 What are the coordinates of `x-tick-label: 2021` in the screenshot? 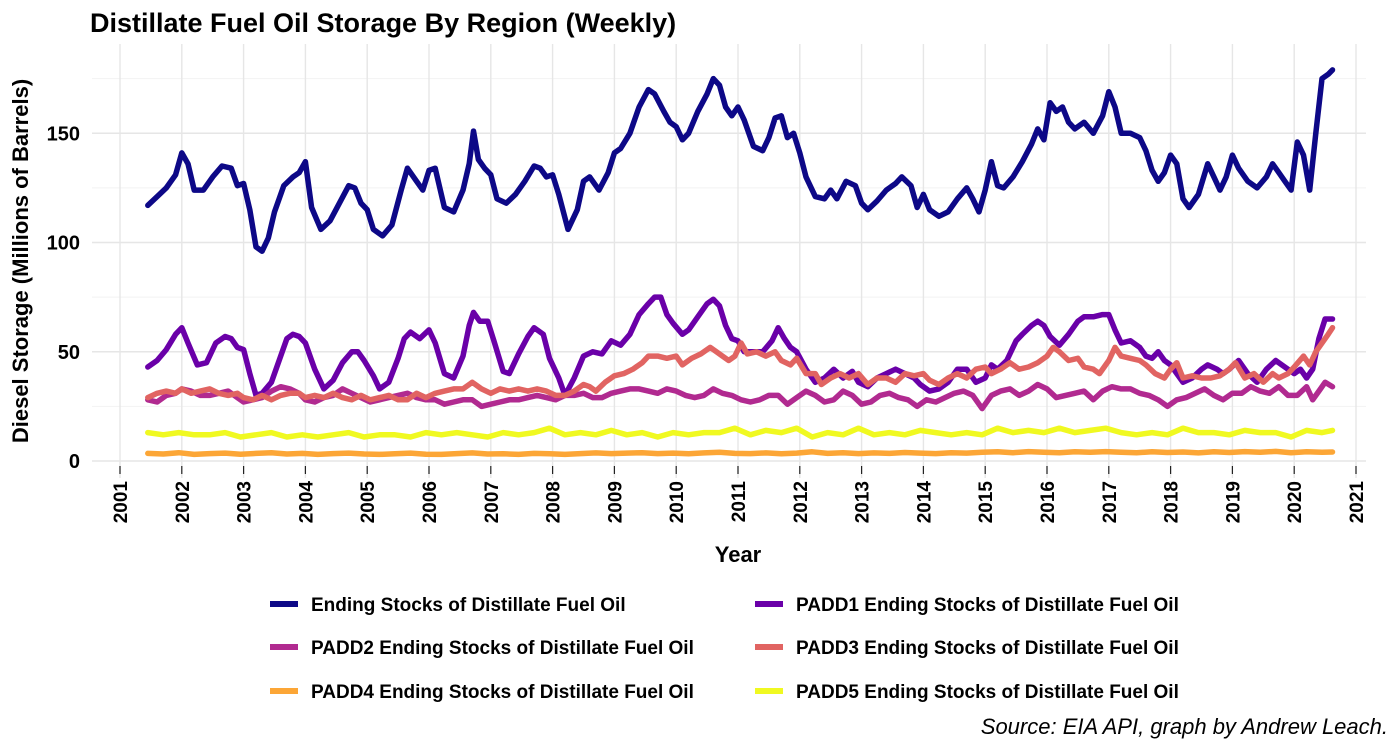 It's located at (1357, 502).